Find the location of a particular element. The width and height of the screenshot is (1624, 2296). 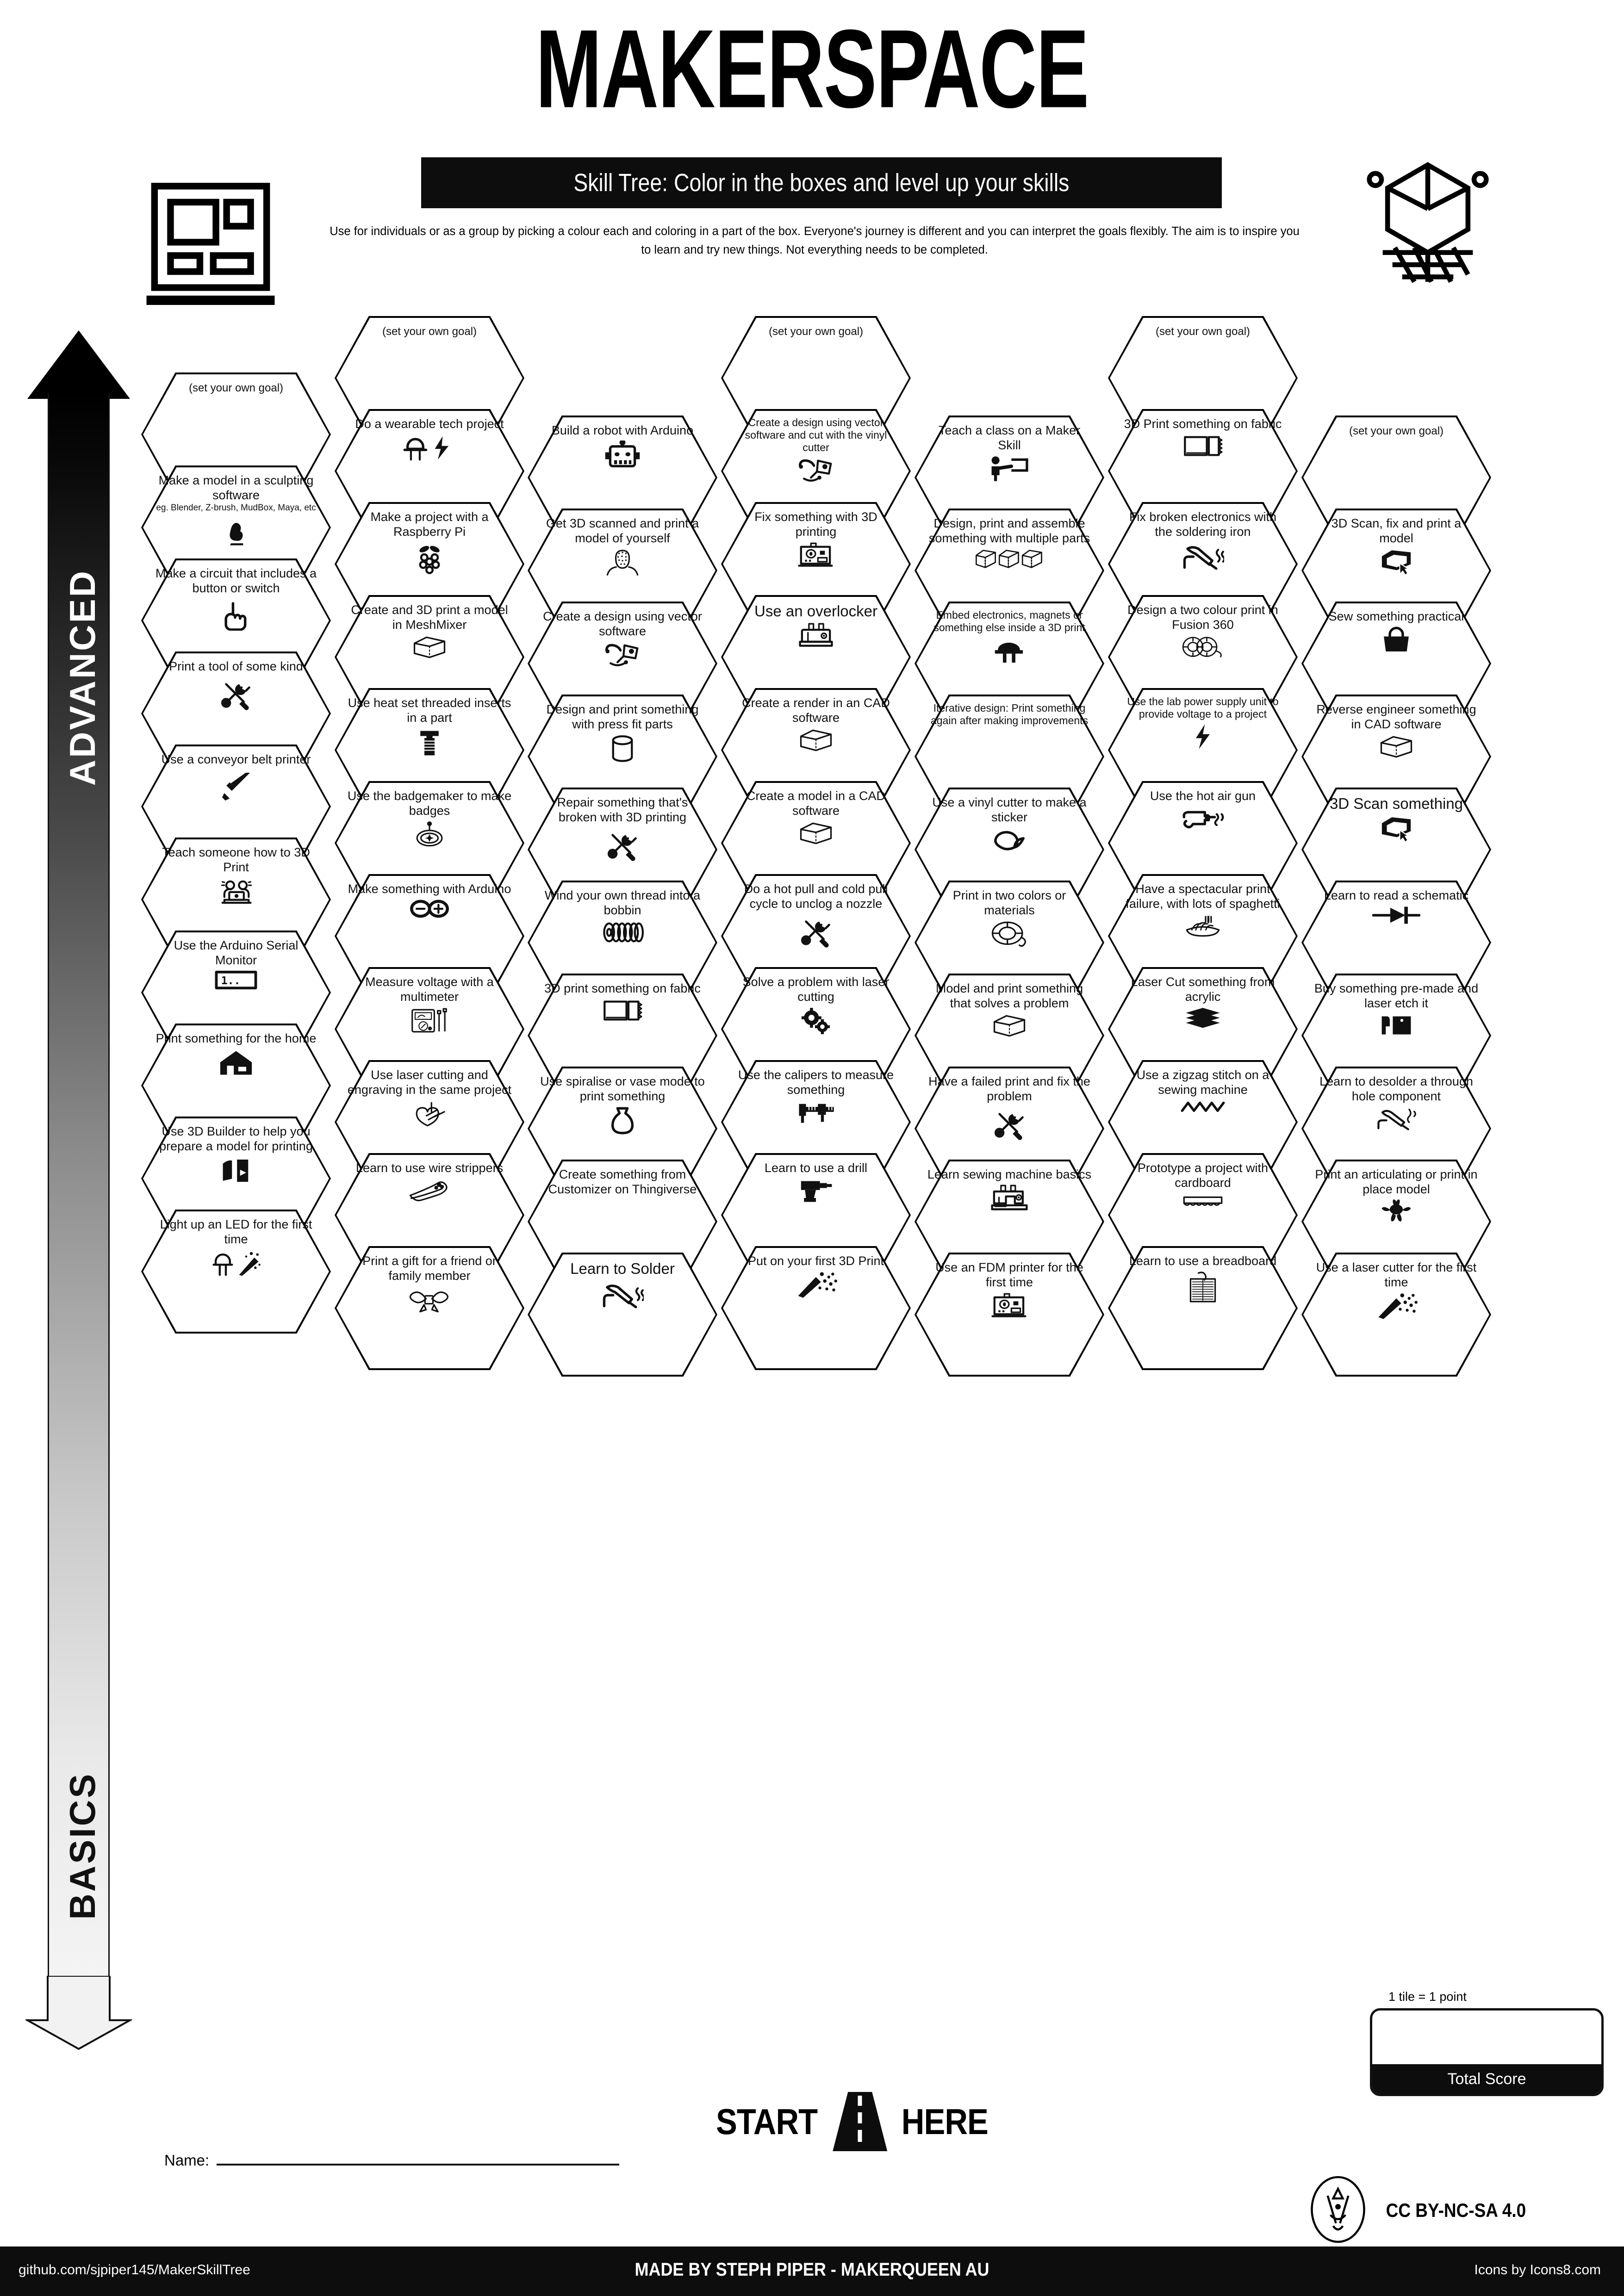

multimeter-icon is located at coordinates (429, 1021).